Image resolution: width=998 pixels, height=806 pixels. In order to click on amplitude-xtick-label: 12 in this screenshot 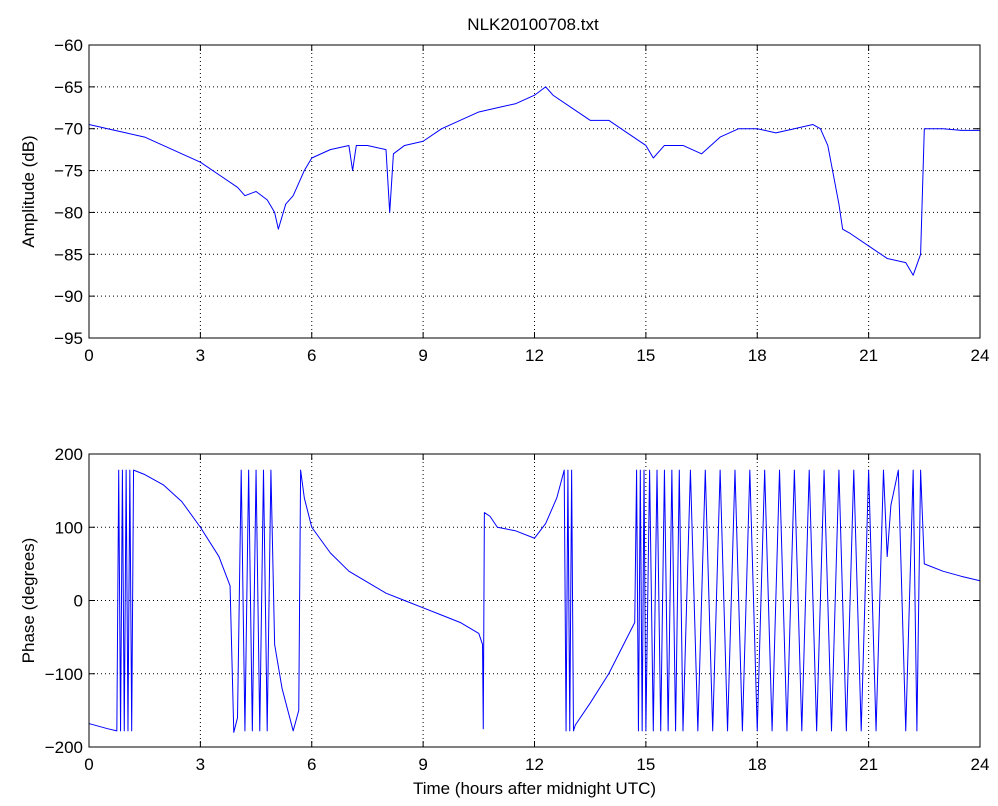, I will do `click(534, 355)`.